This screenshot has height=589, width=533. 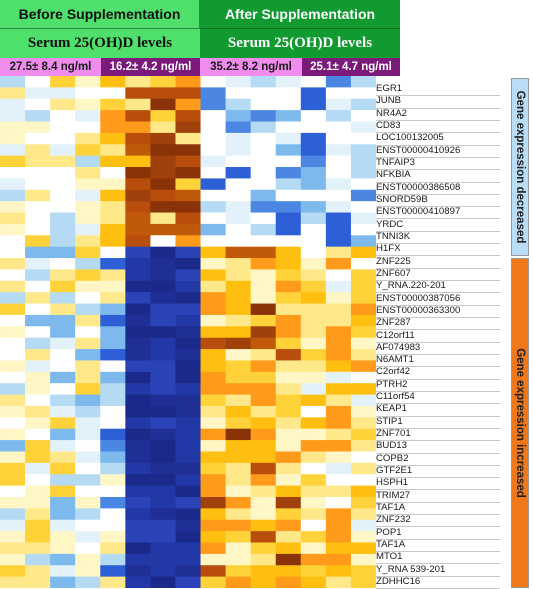 What do you see at coordinates (395, 163) in the screenshot?
I see `gene-label: TNFAIP3` at bounding box center [395, 163].